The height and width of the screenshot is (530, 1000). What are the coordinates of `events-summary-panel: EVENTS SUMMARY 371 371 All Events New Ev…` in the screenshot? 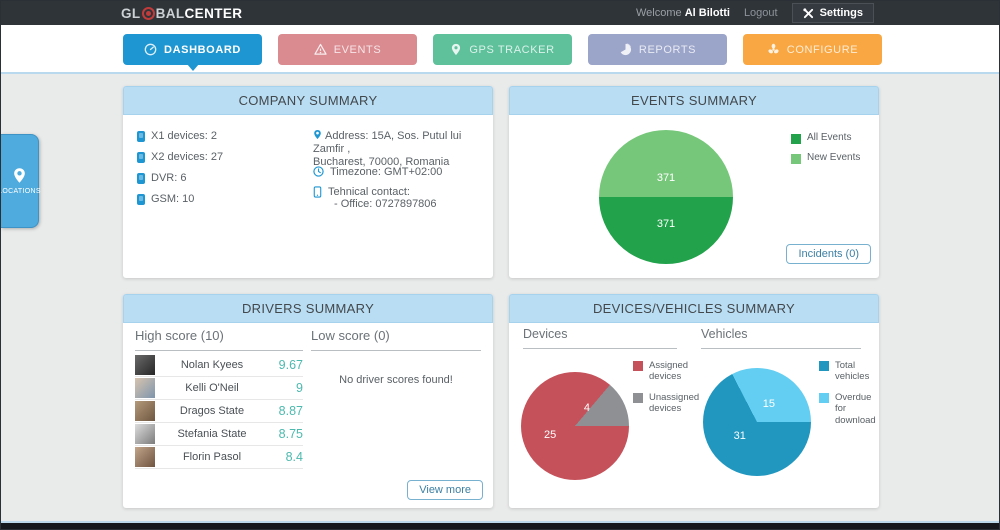 It's located at (694, 182).